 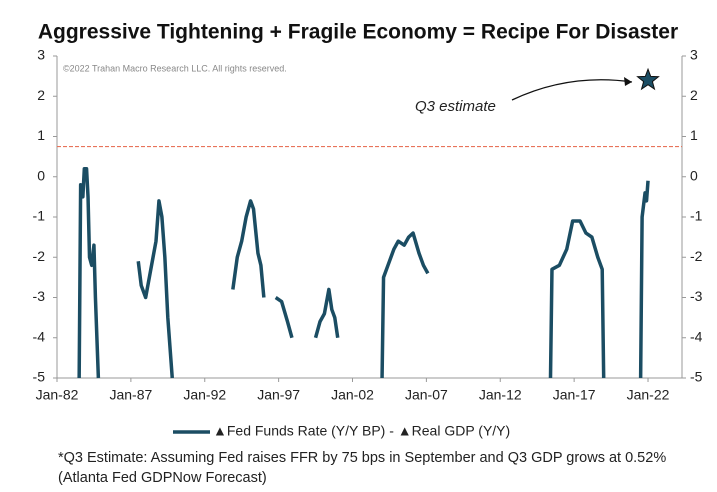 I want to click on annotation: Q3 estimate, so click(x=455, y=106).